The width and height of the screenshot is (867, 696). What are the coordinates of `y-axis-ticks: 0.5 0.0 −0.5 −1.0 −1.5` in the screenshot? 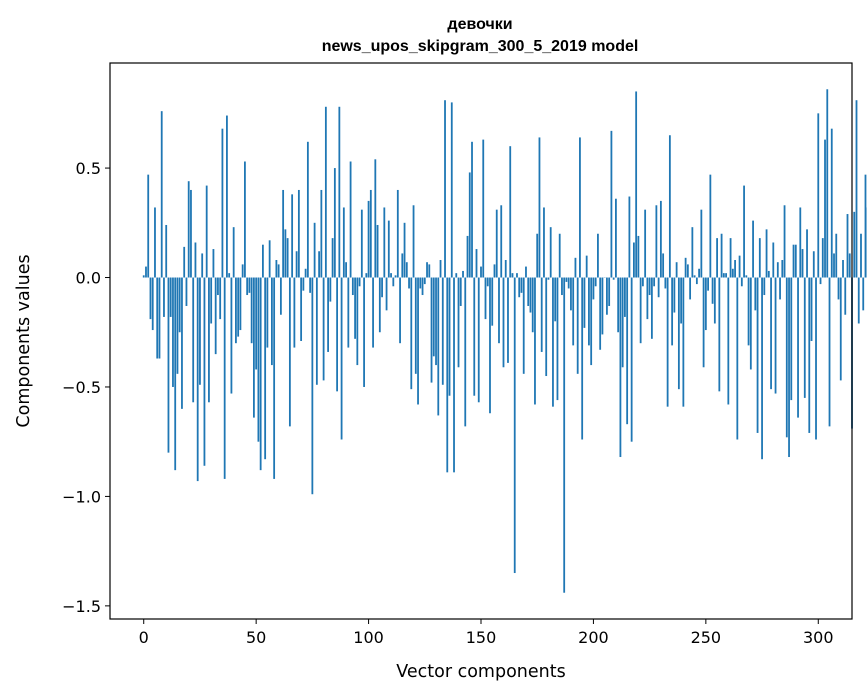 It's located at (86, 387).